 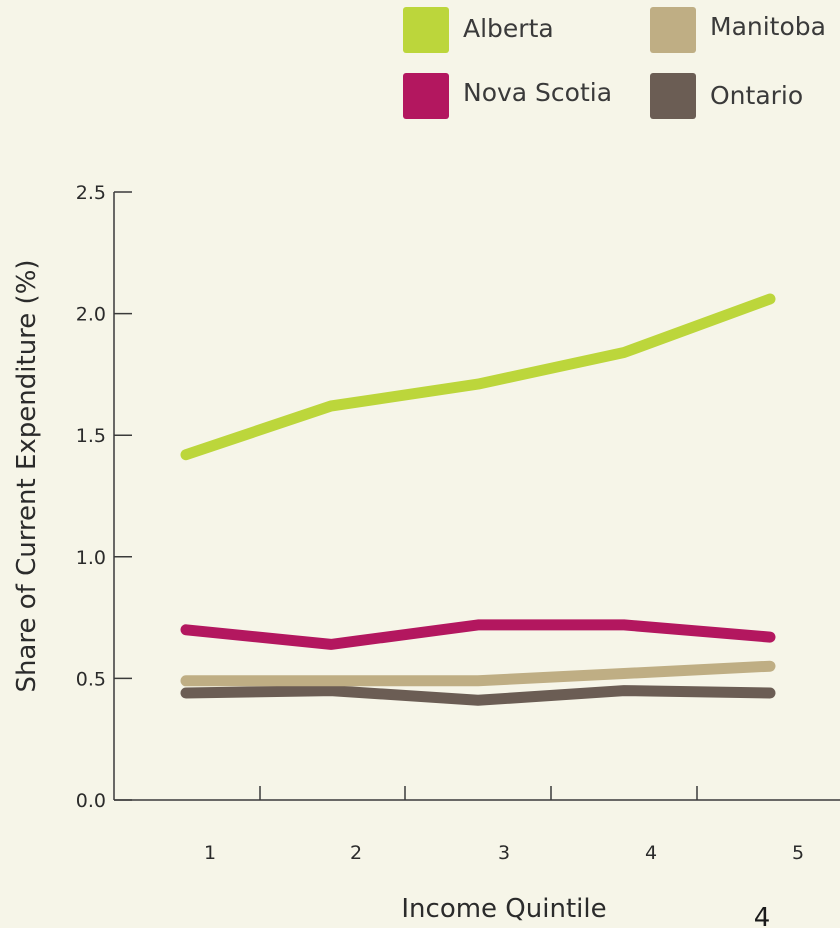 I want to click on x-tick-label: 1, so click(x=210, y=853).